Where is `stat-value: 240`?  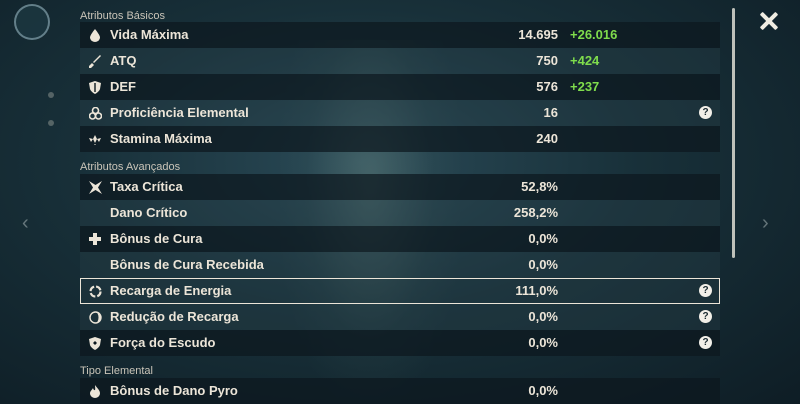
stat-value: 240 is located at coordinates (547, 138).